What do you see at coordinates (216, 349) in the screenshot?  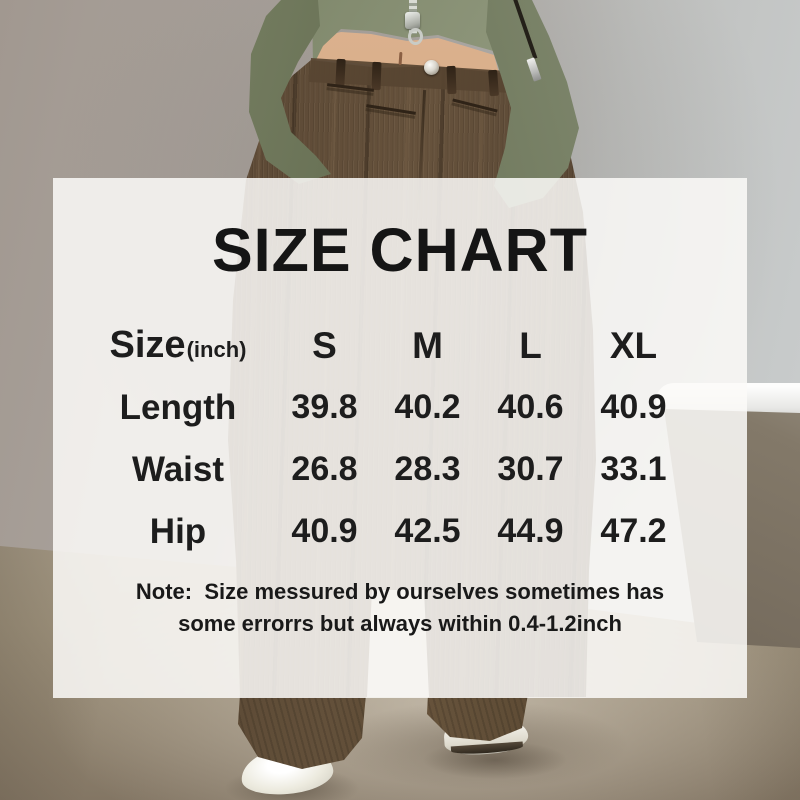 I see `unit-label: (inch)` at bounding box center [216, 349].